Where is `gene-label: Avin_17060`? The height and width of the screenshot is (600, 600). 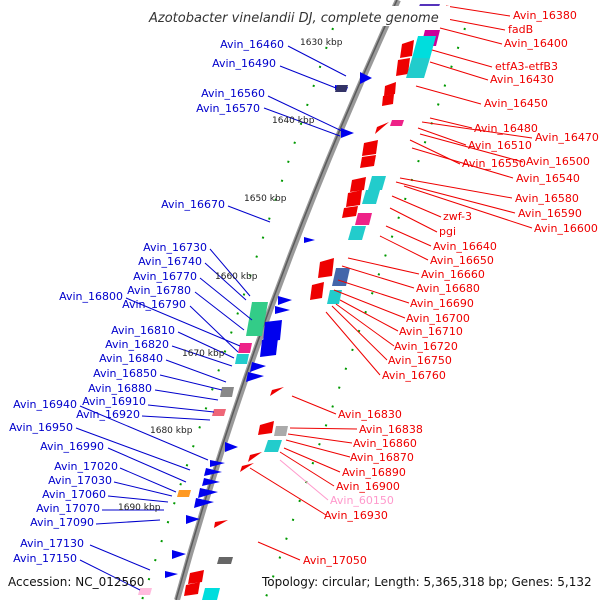
gene-label: Avin_17060 is located at coordinates (74, 494).